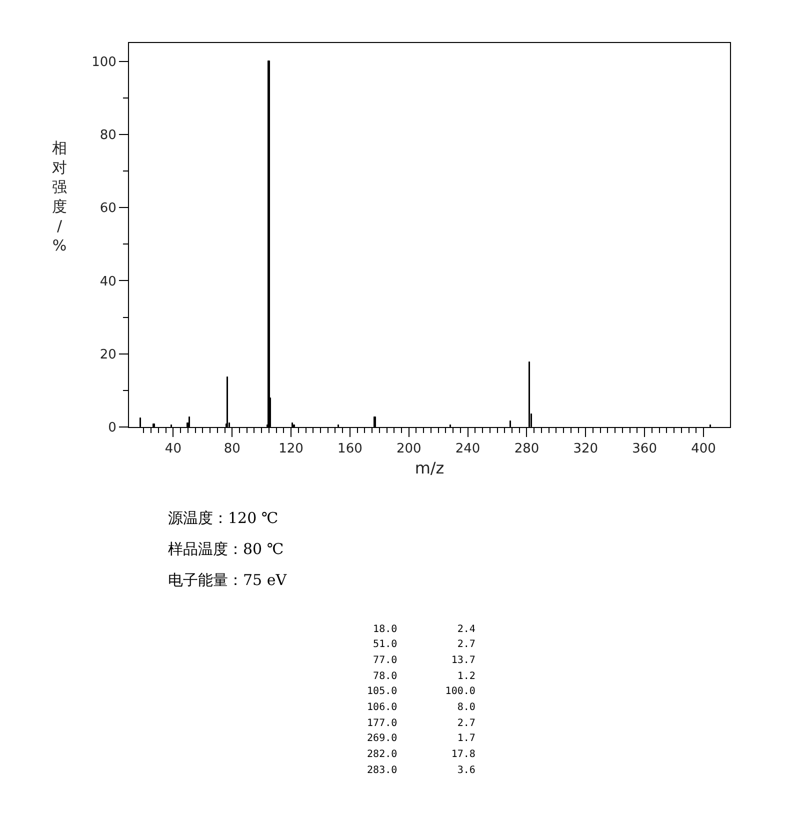 The height and width of the screenshot is (822, 794). I want to click on y-tick-label: 20, so click(108, 354).